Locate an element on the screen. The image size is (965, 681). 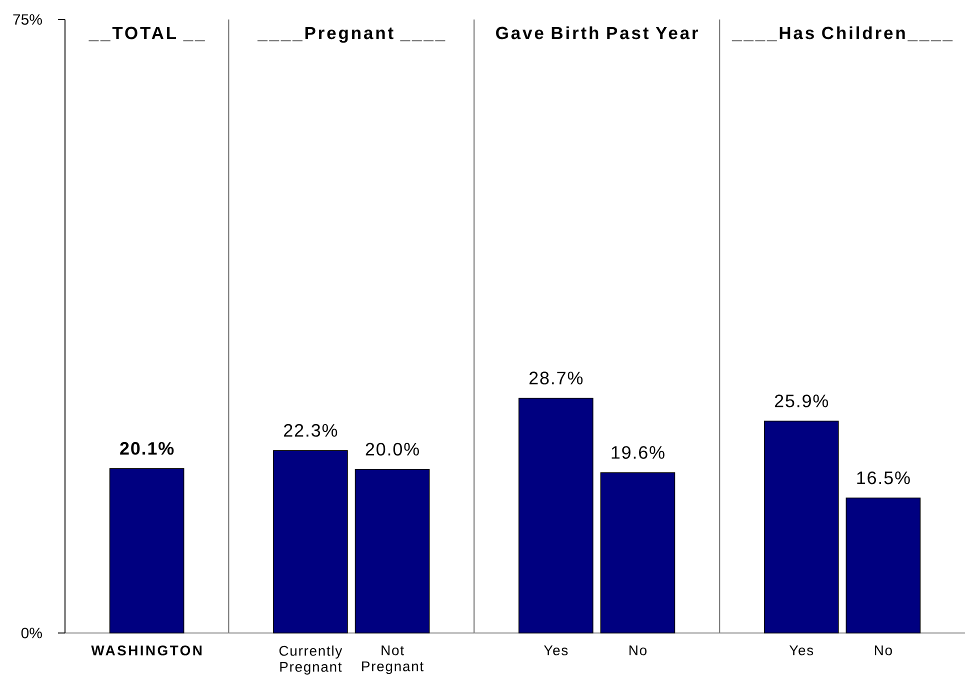
x-tick-label: Not Pregnant is located at coordinates (393, 660).